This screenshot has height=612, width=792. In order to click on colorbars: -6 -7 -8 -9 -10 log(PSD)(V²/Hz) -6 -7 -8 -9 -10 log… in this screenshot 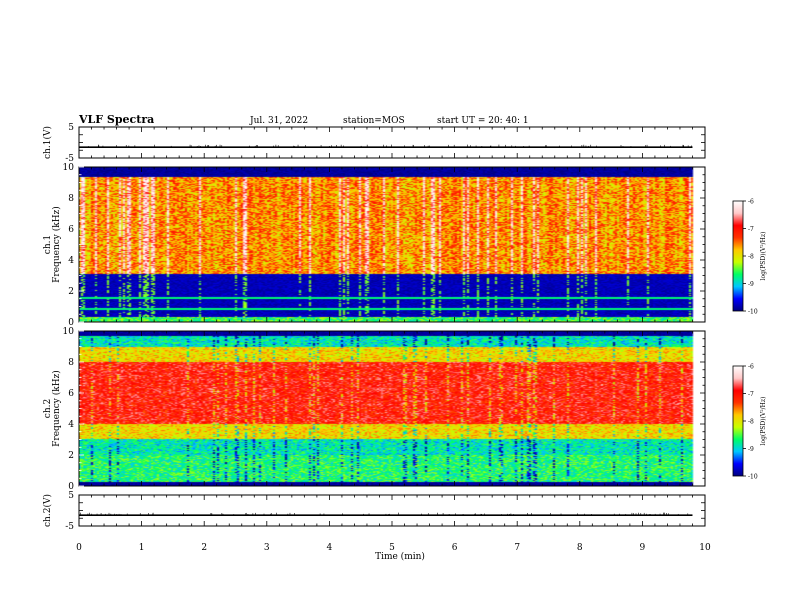, I will do `click(749, 340)`.